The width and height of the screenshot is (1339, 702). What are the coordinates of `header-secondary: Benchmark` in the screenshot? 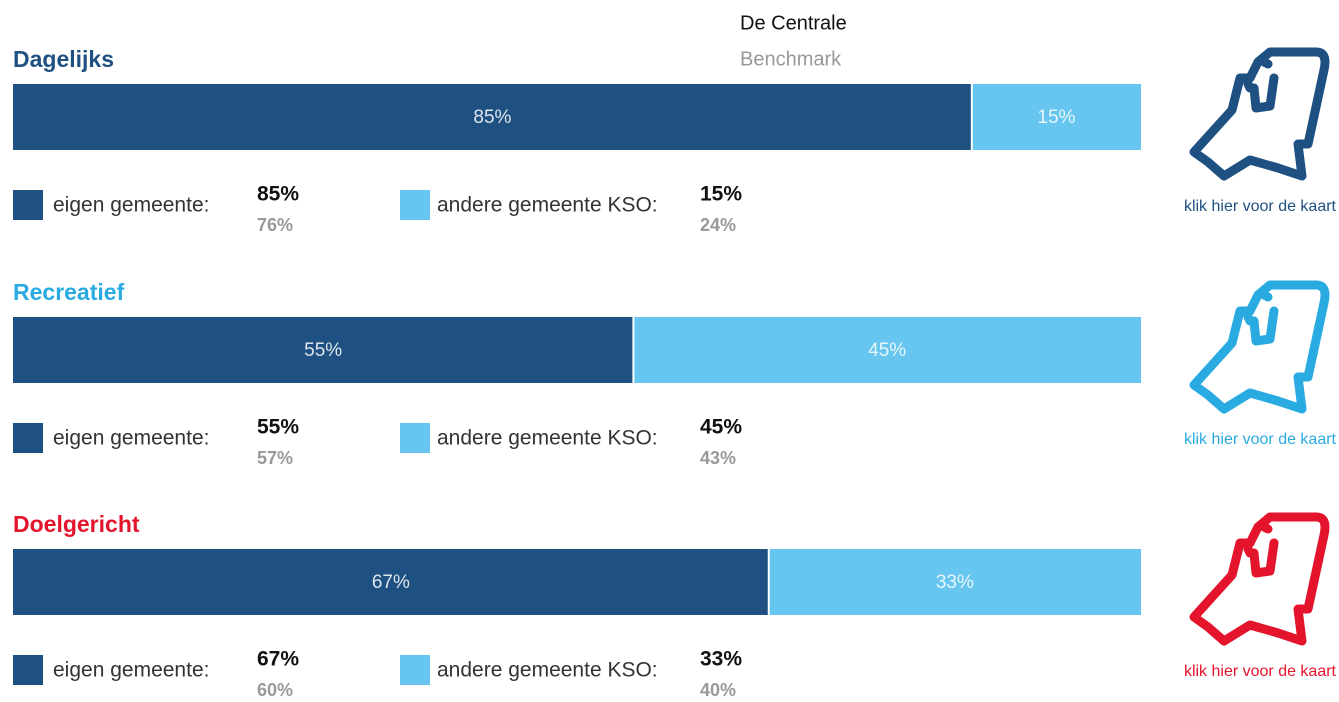 It's located at (791, 59).